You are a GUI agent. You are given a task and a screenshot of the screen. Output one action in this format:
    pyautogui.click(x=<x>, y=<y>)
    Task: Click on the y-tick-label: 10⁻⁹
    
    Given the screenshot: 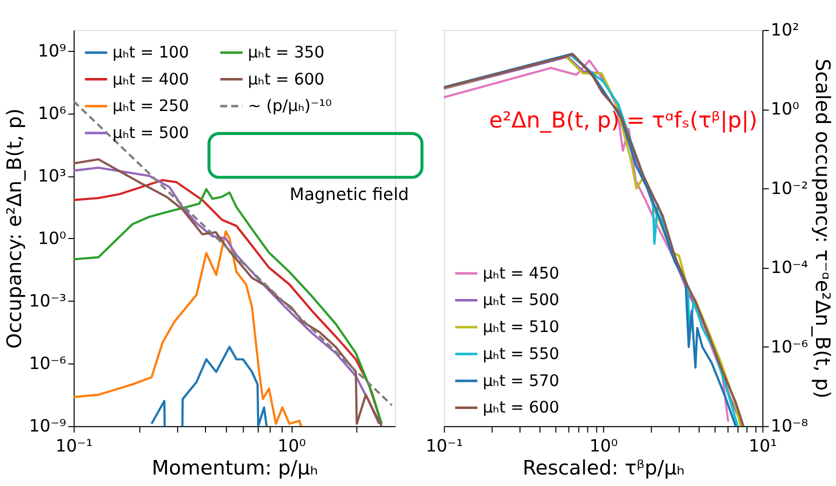 What is the action you would take?
    pyautogui.click(x=47, y=426)
    